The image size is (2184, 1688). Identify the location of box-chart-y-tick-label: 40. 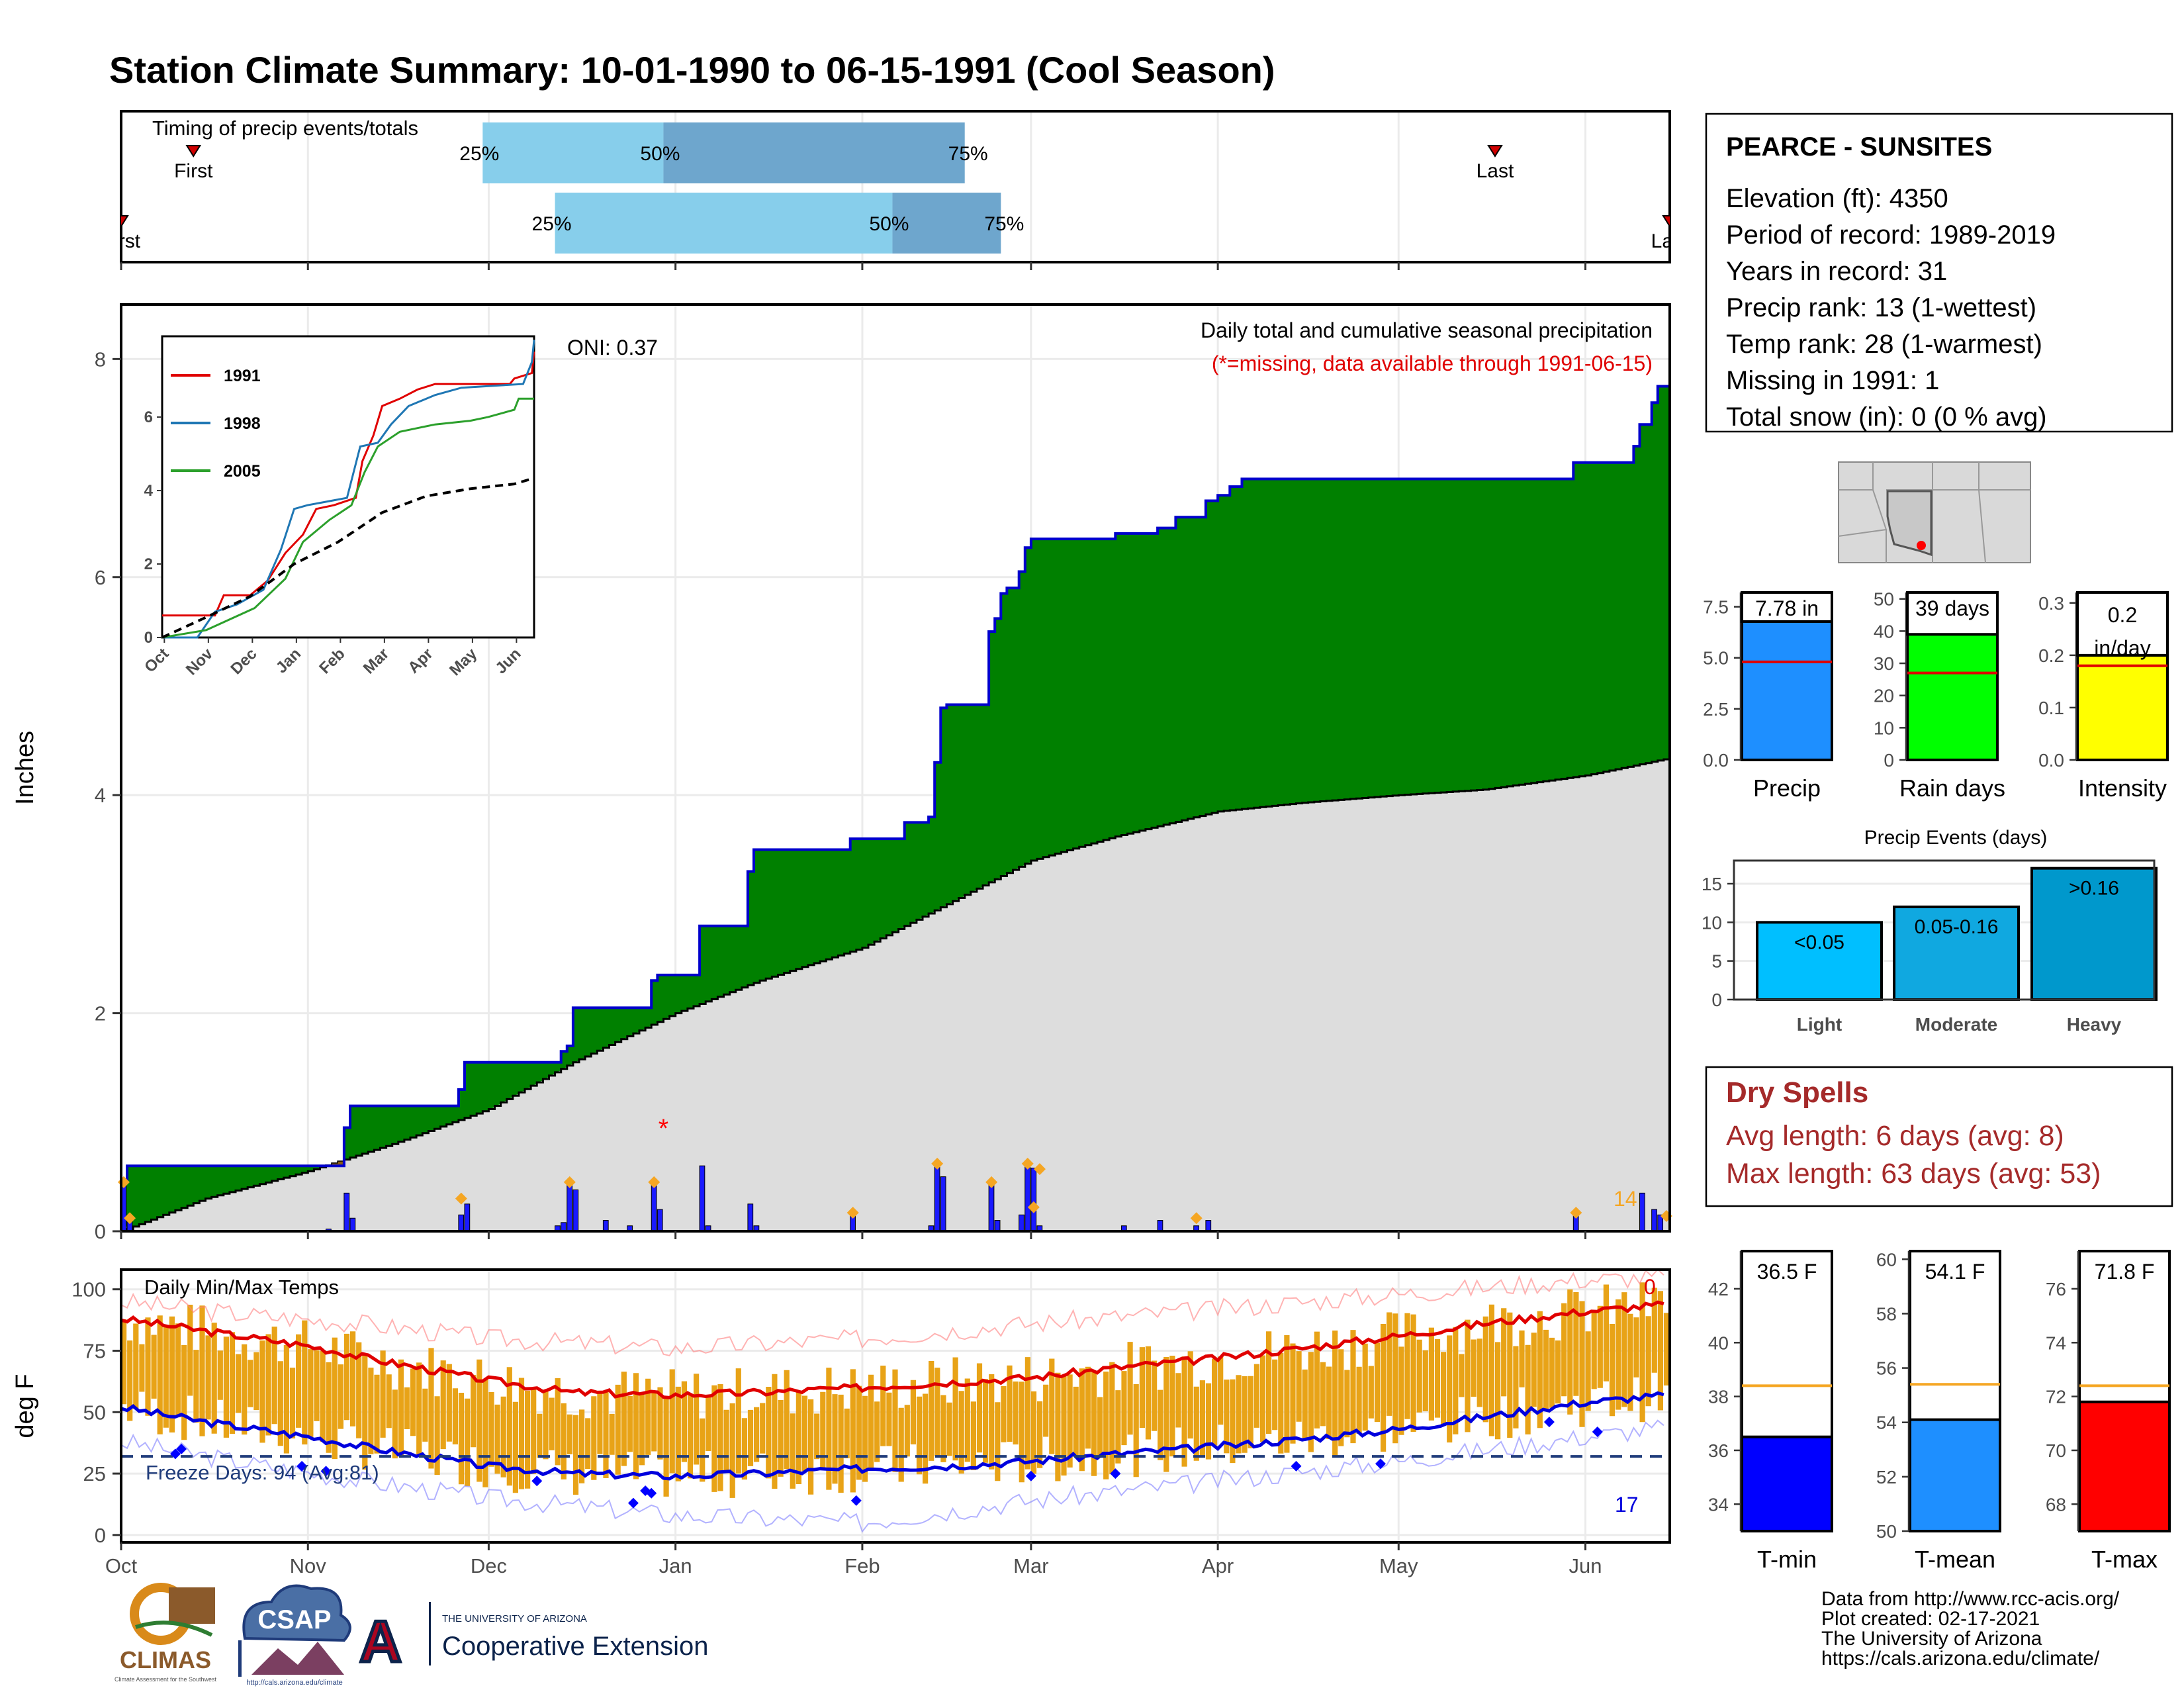
(1718, 1343).